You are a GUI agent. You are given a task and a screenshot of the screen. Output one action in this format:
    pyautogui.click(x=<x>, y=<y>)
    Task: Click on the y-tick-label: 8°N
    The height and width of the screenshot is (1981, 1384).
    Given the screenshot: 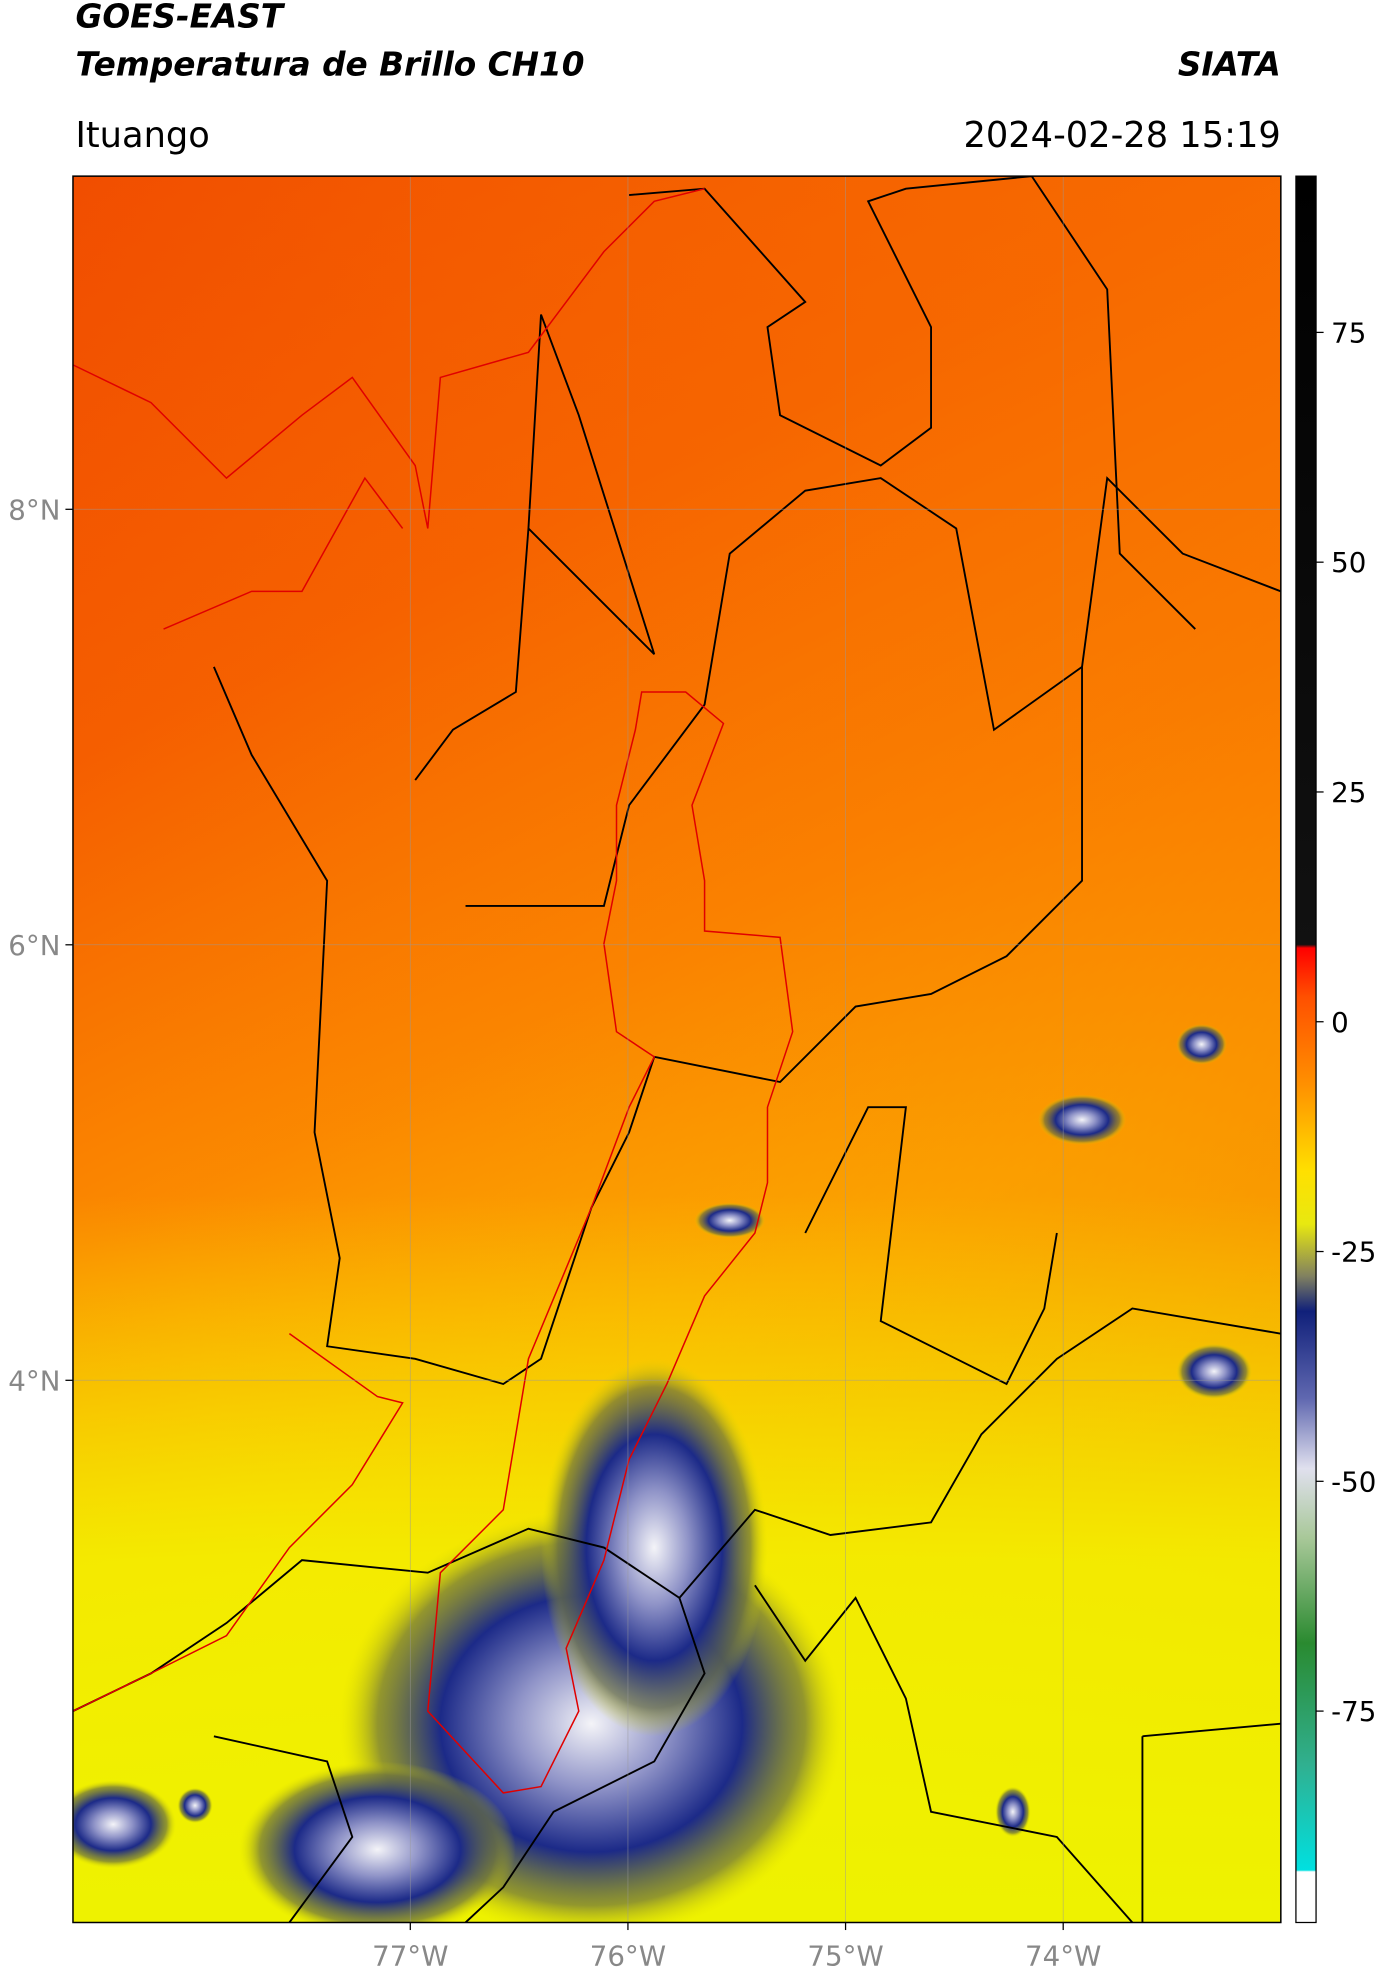 What is the action you would take?
    pyautogui.click(x=34, y=509)
    